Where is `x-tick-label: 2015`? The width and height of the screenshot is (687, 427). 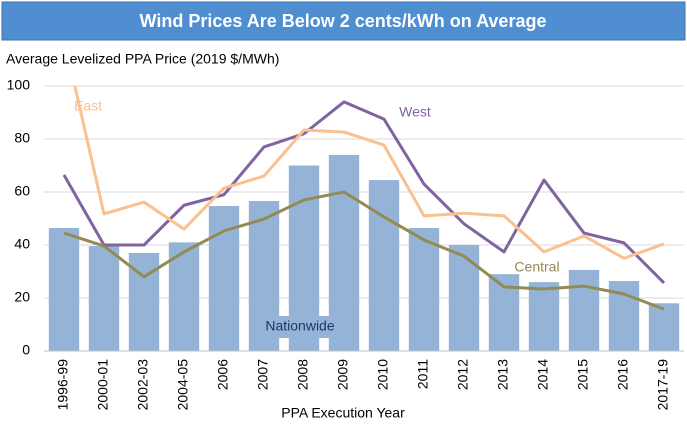
x-tick-label: 2015 is located at coordinates (583, 374).